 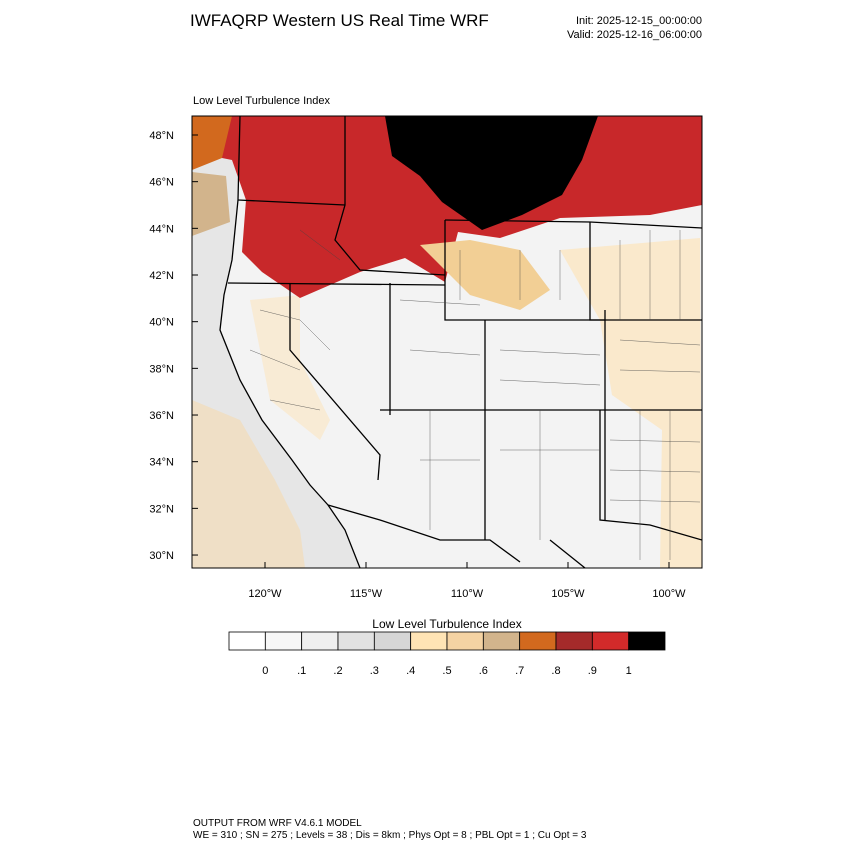 I want to click on colorbar-label: .6, so click(x=483, y=671).